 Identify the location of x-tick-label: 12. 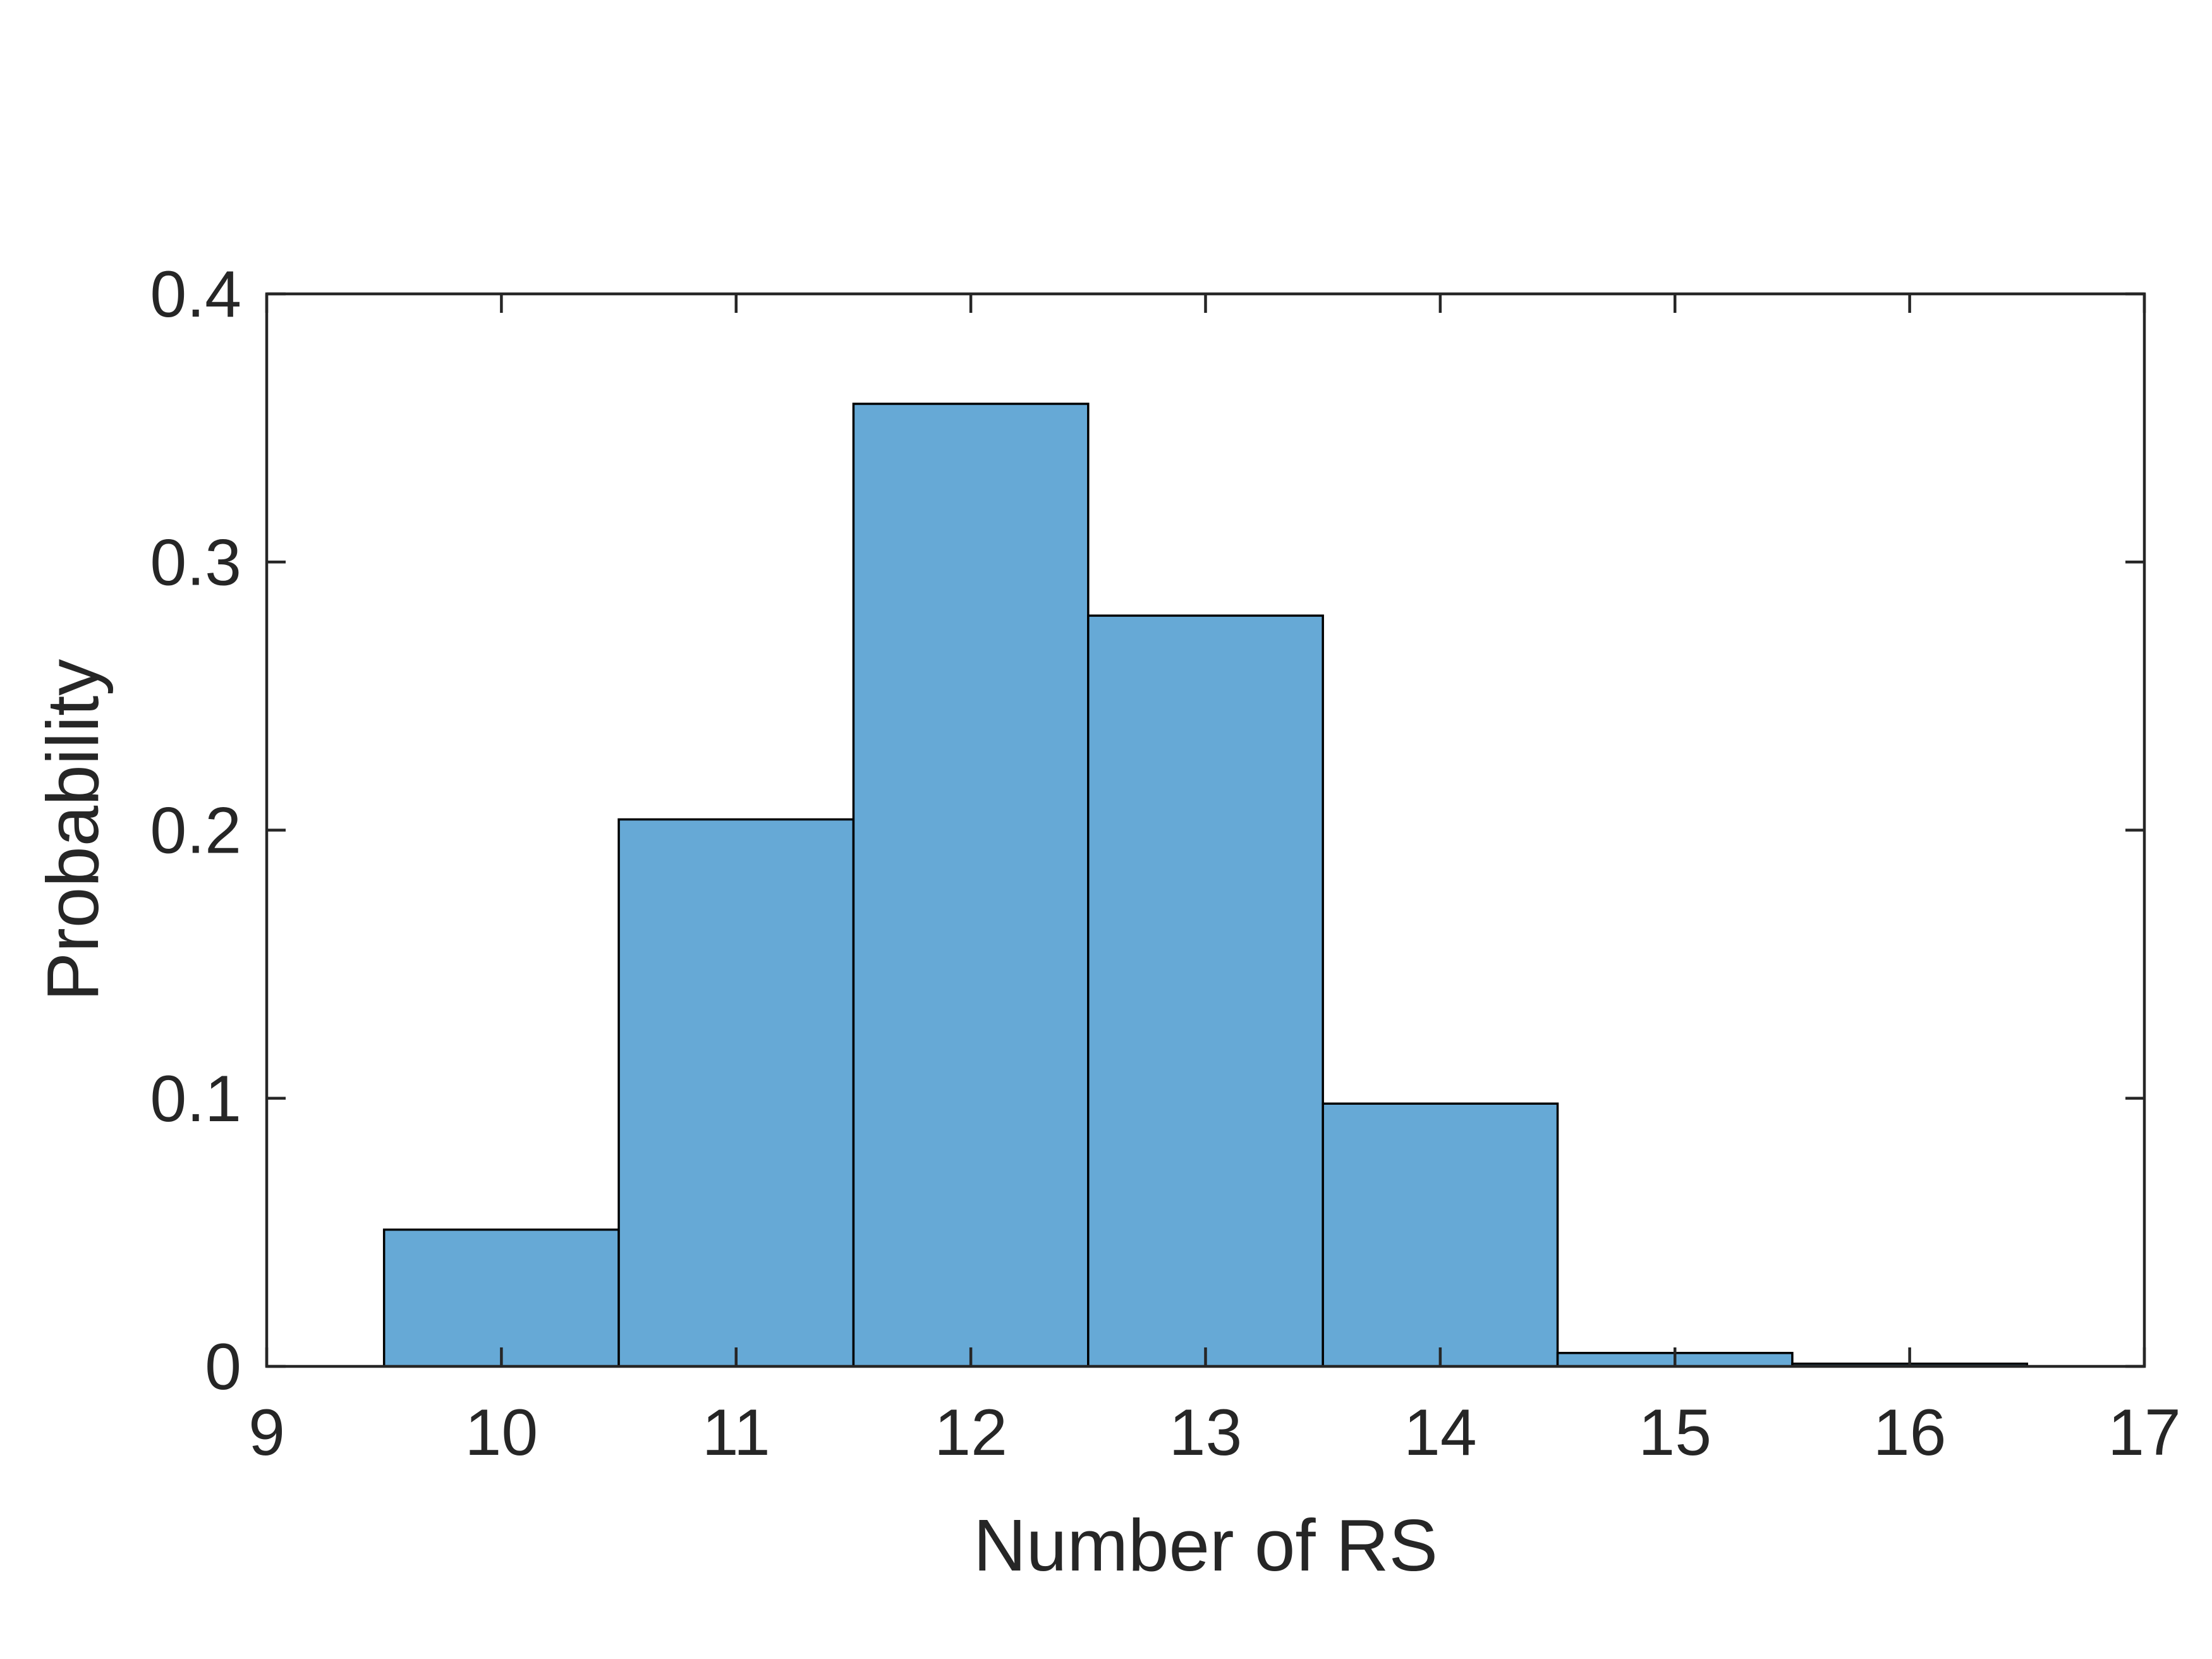
(970, 1432).